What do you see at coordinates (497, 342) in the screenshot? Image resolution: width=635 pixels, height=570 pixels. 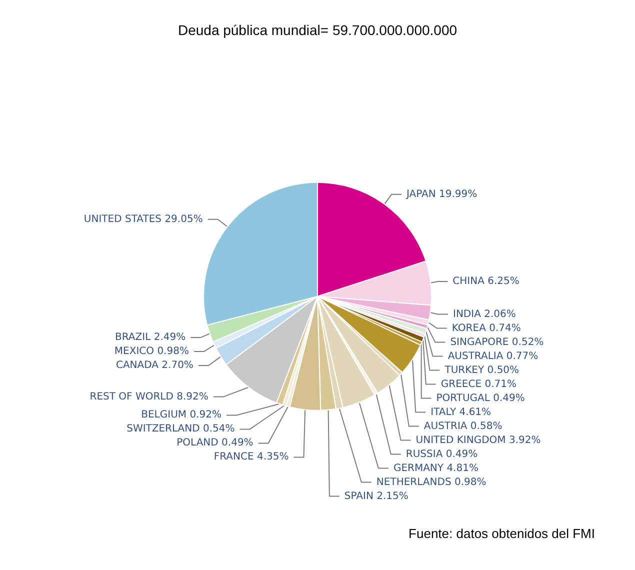 I see `slice-label: SINGAPORE 0.52%` at bounding box center [497, 342].